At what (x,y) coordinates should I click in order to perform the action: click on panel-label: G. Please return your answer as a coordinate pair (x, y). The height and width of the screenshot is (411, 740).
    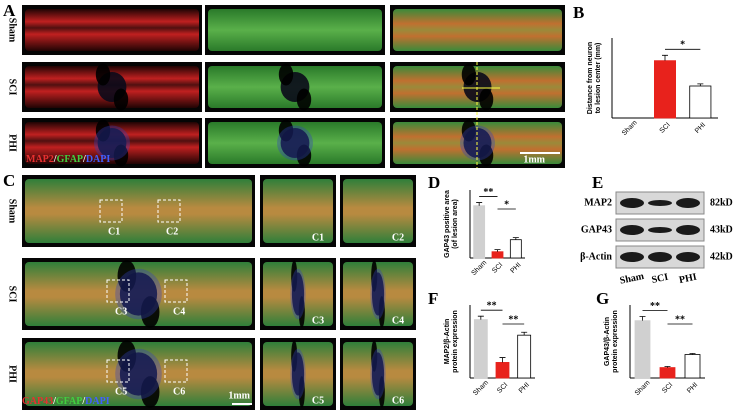
    Looking at the image, I should click on (602, 298).